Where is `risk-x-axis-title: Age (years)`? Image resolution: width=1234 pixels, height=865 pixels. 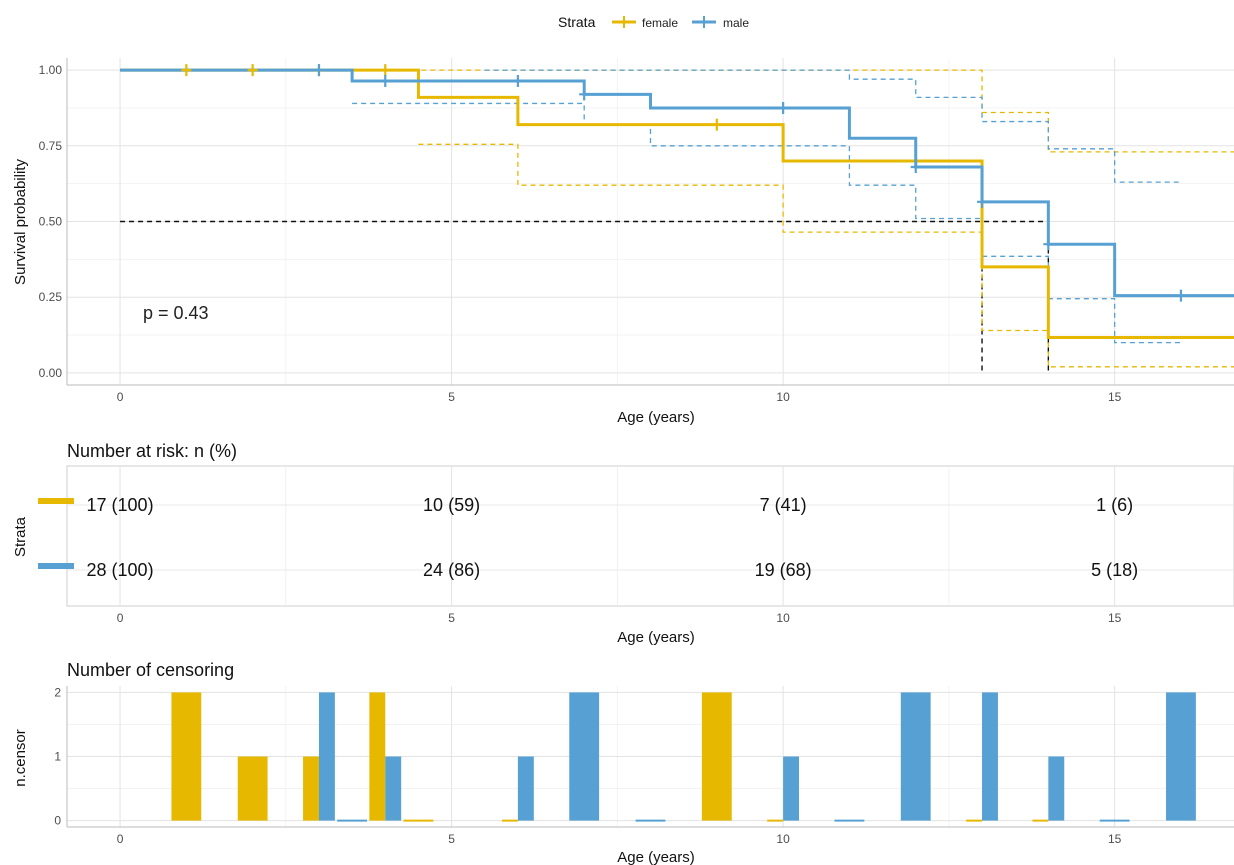
risk-x-axis-title: Age (years) is located at coordinates (656, 637).